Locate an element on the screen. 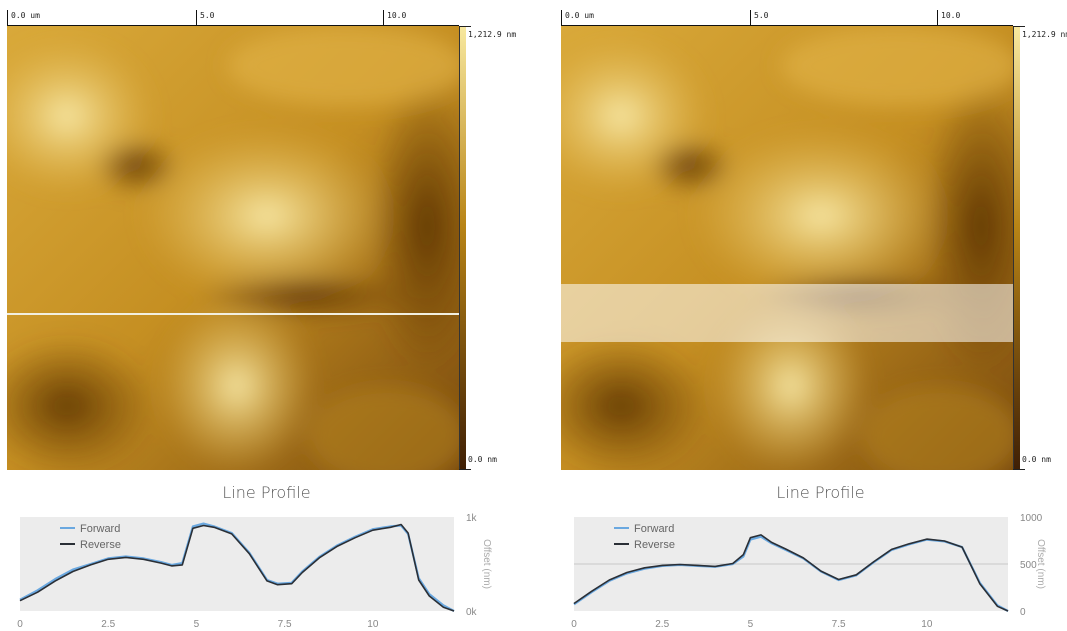  line-profile-chart: 0 2.5 5 7.5 10 0k 1k Offset (nm) Forward Reverse is located at coordinates (266, 568).